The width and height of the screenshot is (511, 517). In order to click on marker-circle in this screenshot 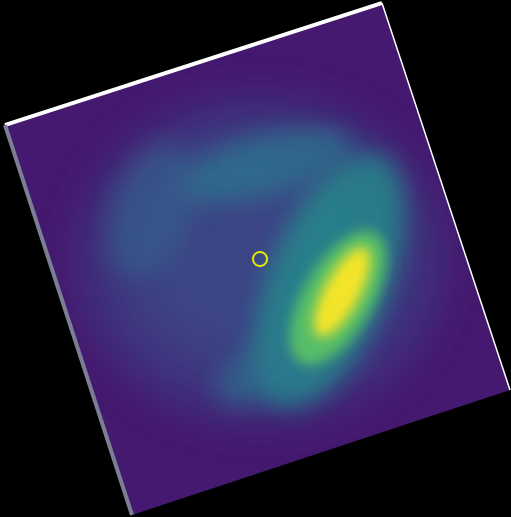, I will do `click(260, 259)`.